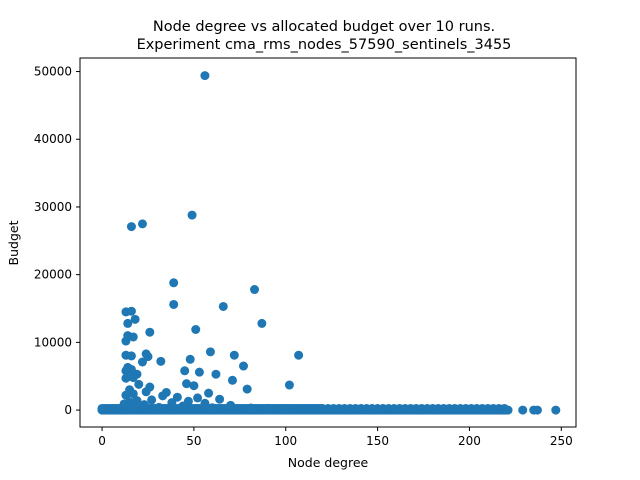 The width and height of the screenshot is (640, 480). I want to click on x-tick-label: 150, so click(377, 441).